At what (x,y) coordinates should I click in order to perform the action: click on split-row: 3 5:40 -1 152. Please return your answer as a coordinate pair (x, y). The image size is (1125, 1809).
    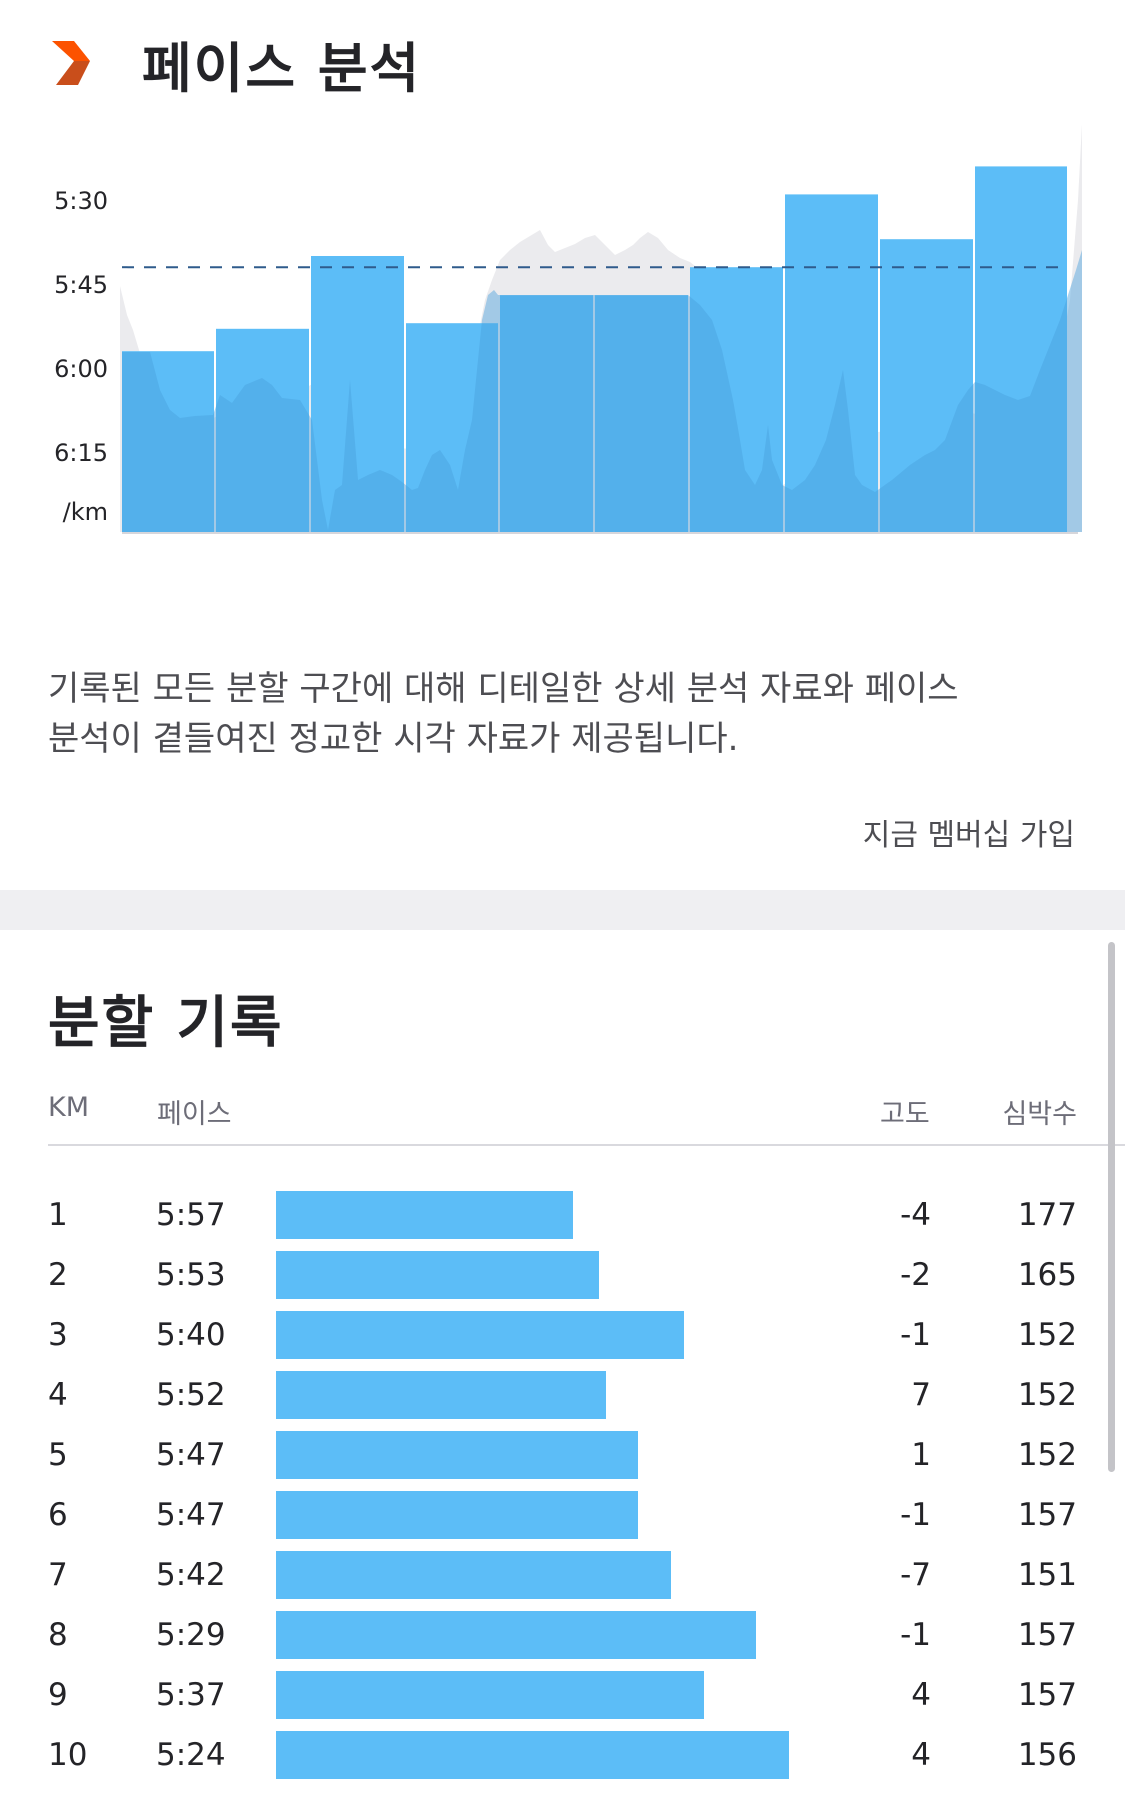
    Looking at the image, I should click on (562, 1335).